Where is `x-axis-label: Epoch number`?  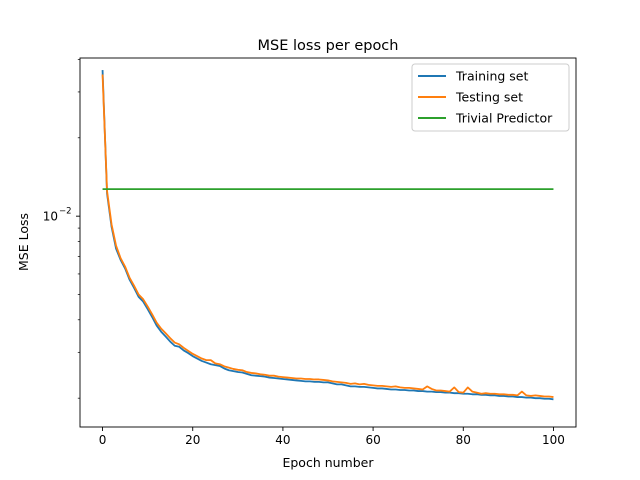 x-axis-label: Epoch number is located at coordinates (328, 462).